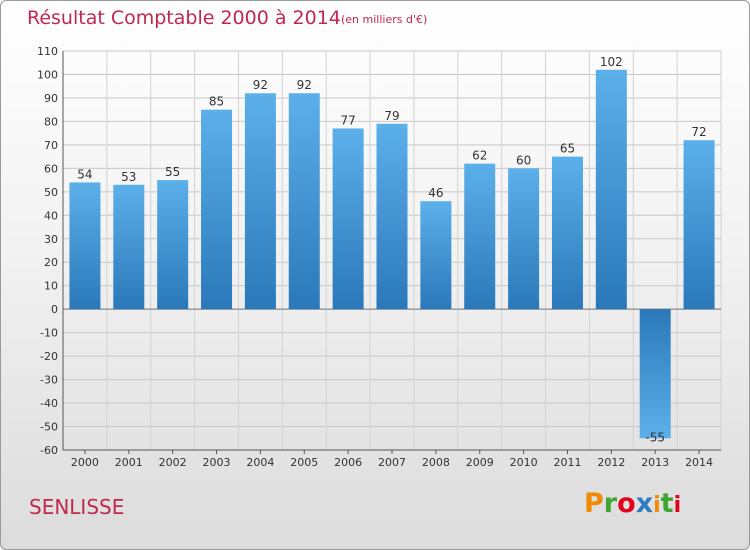 This screenshot has height=550, width=750. Describe the element at coordinates (128, 177) in the screenshot. I see `data-label-2001: 53` at that location.